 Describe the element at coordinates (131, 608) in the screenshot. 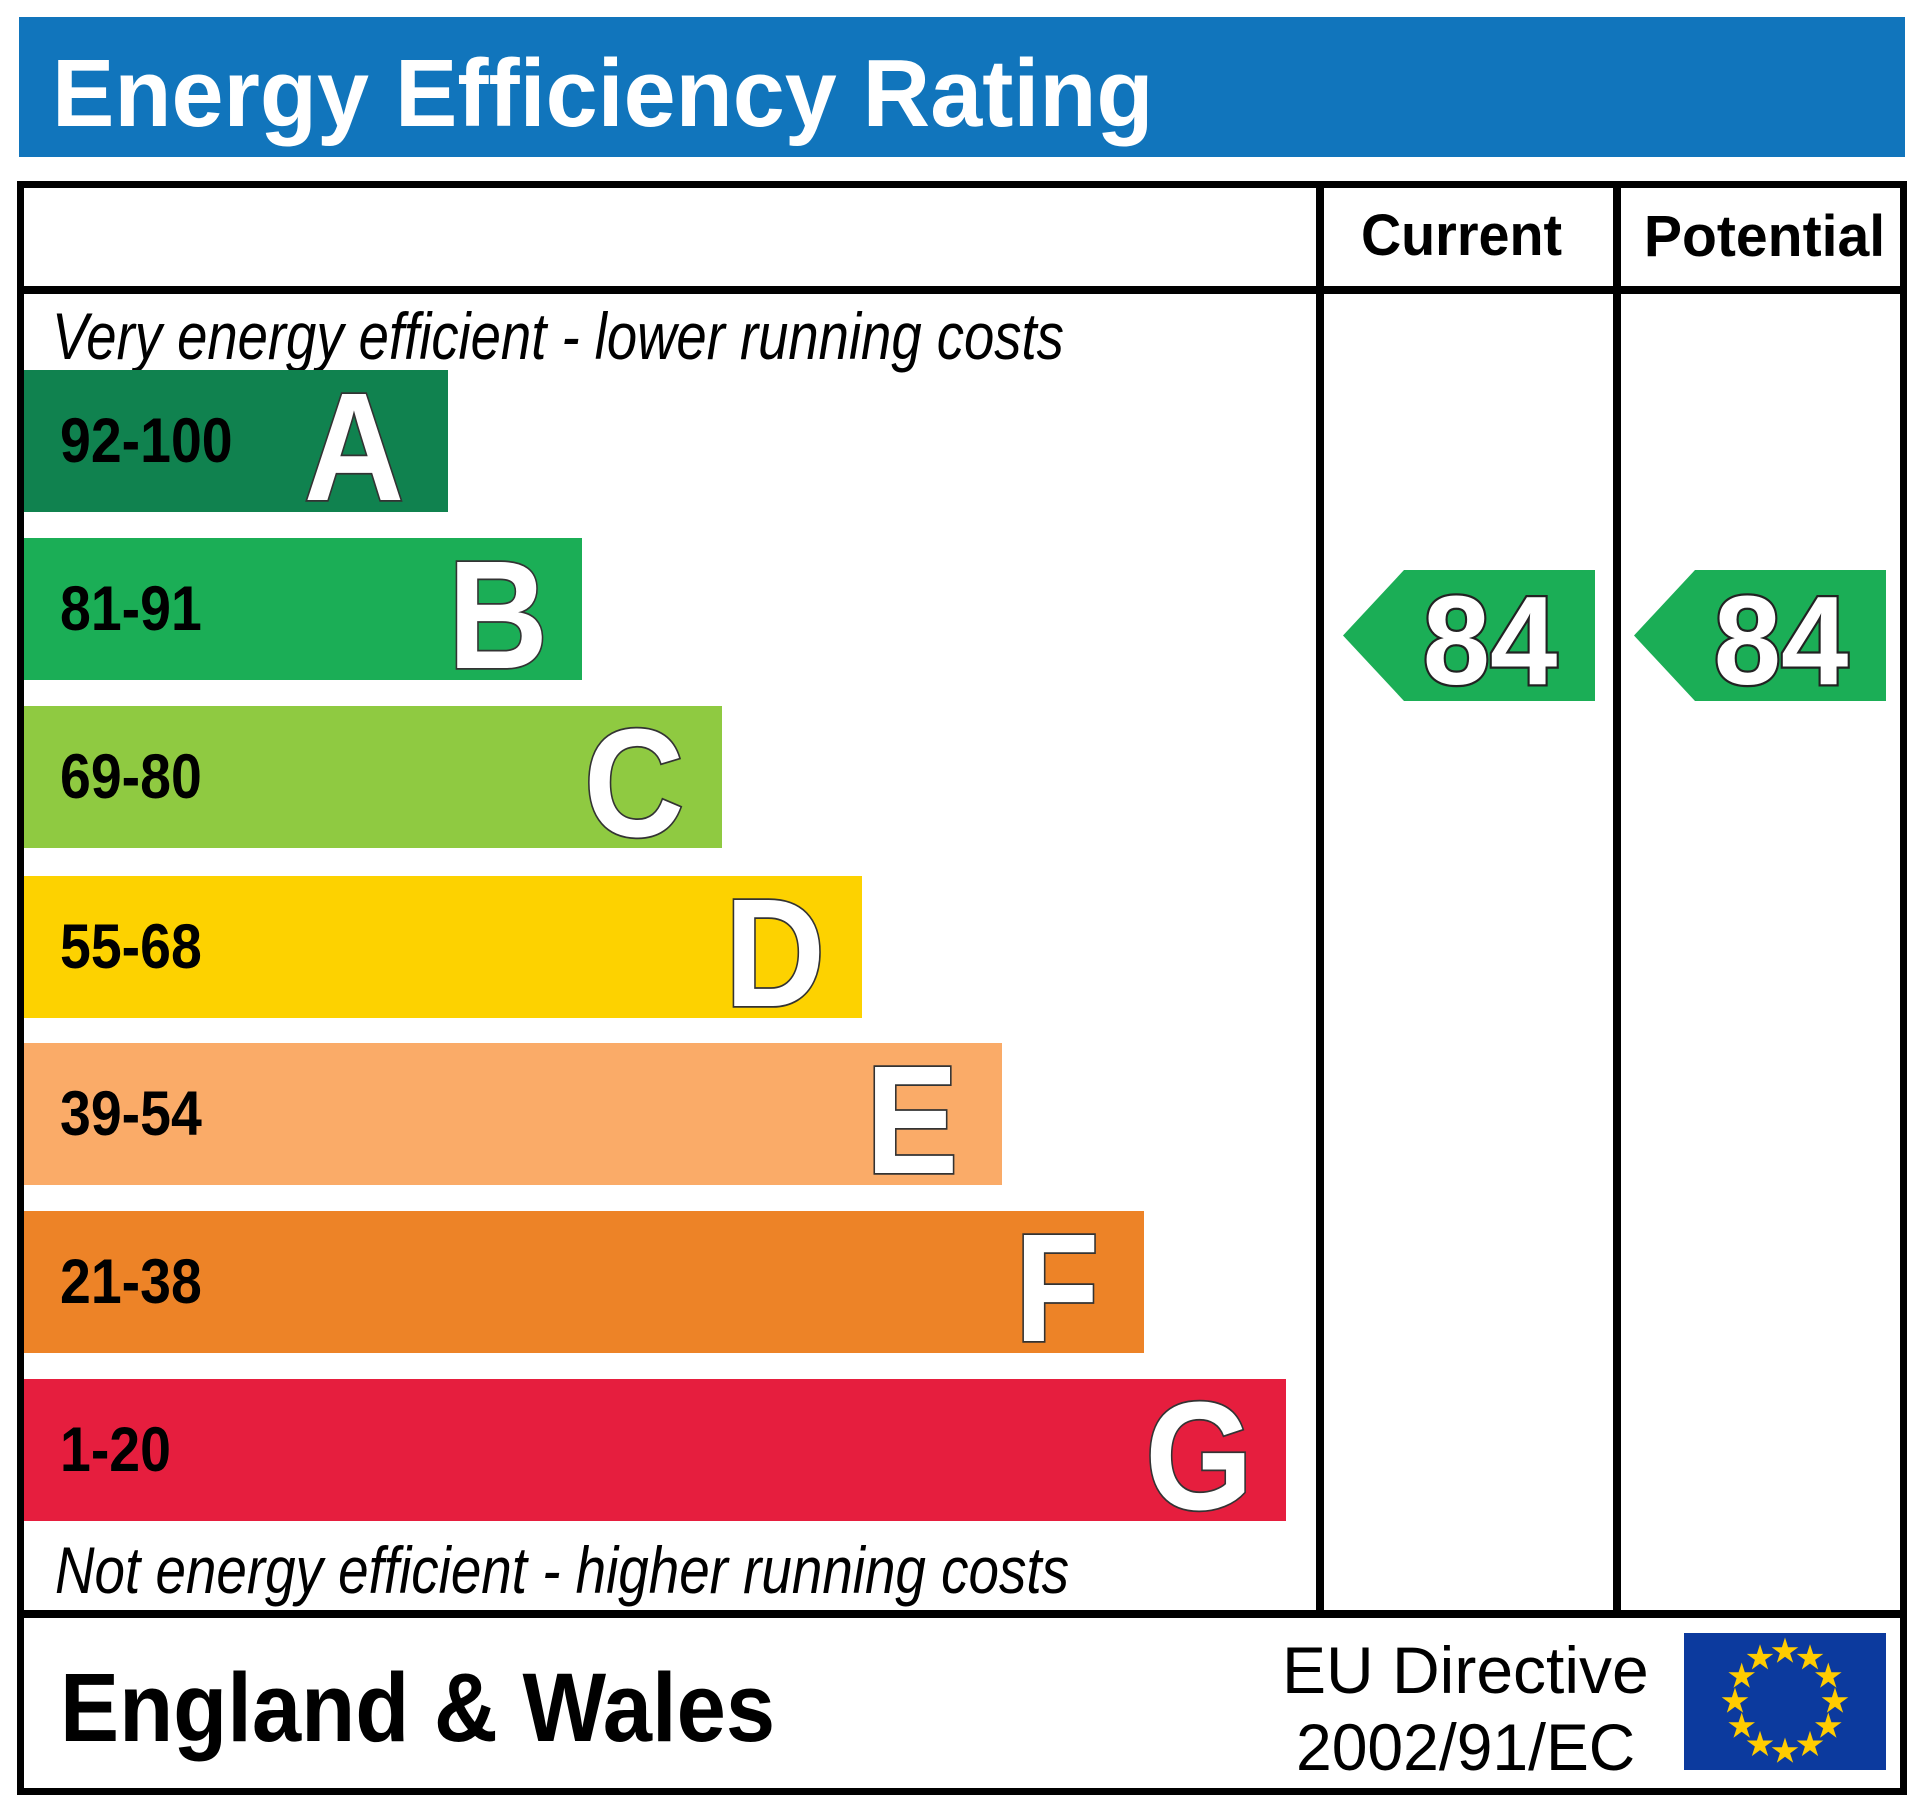

I see `svg-text: 81-91` at that location.